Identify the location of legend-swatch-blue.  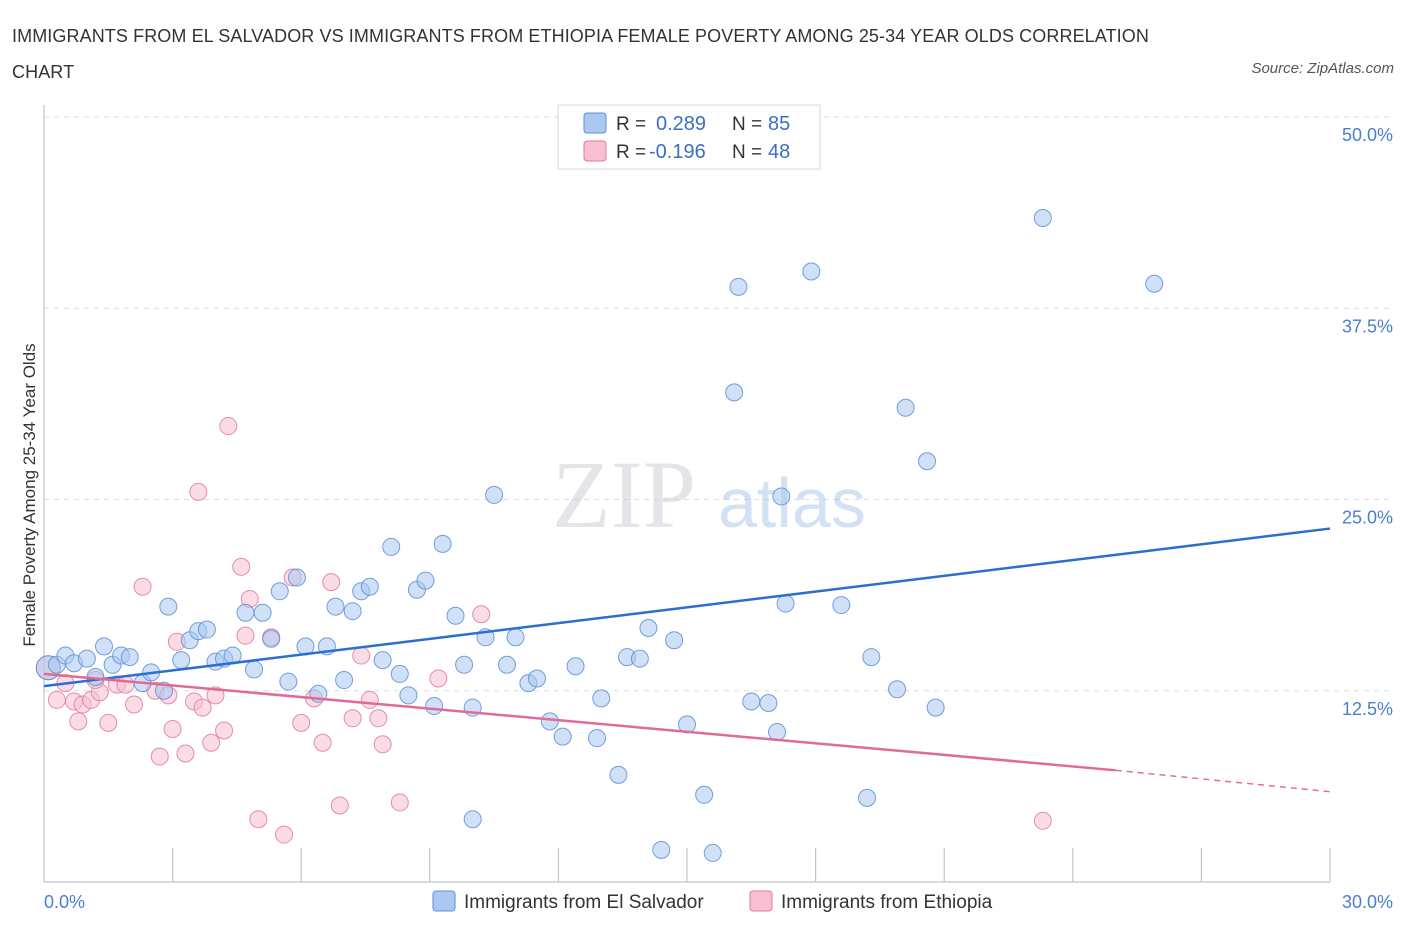
(595, 123).